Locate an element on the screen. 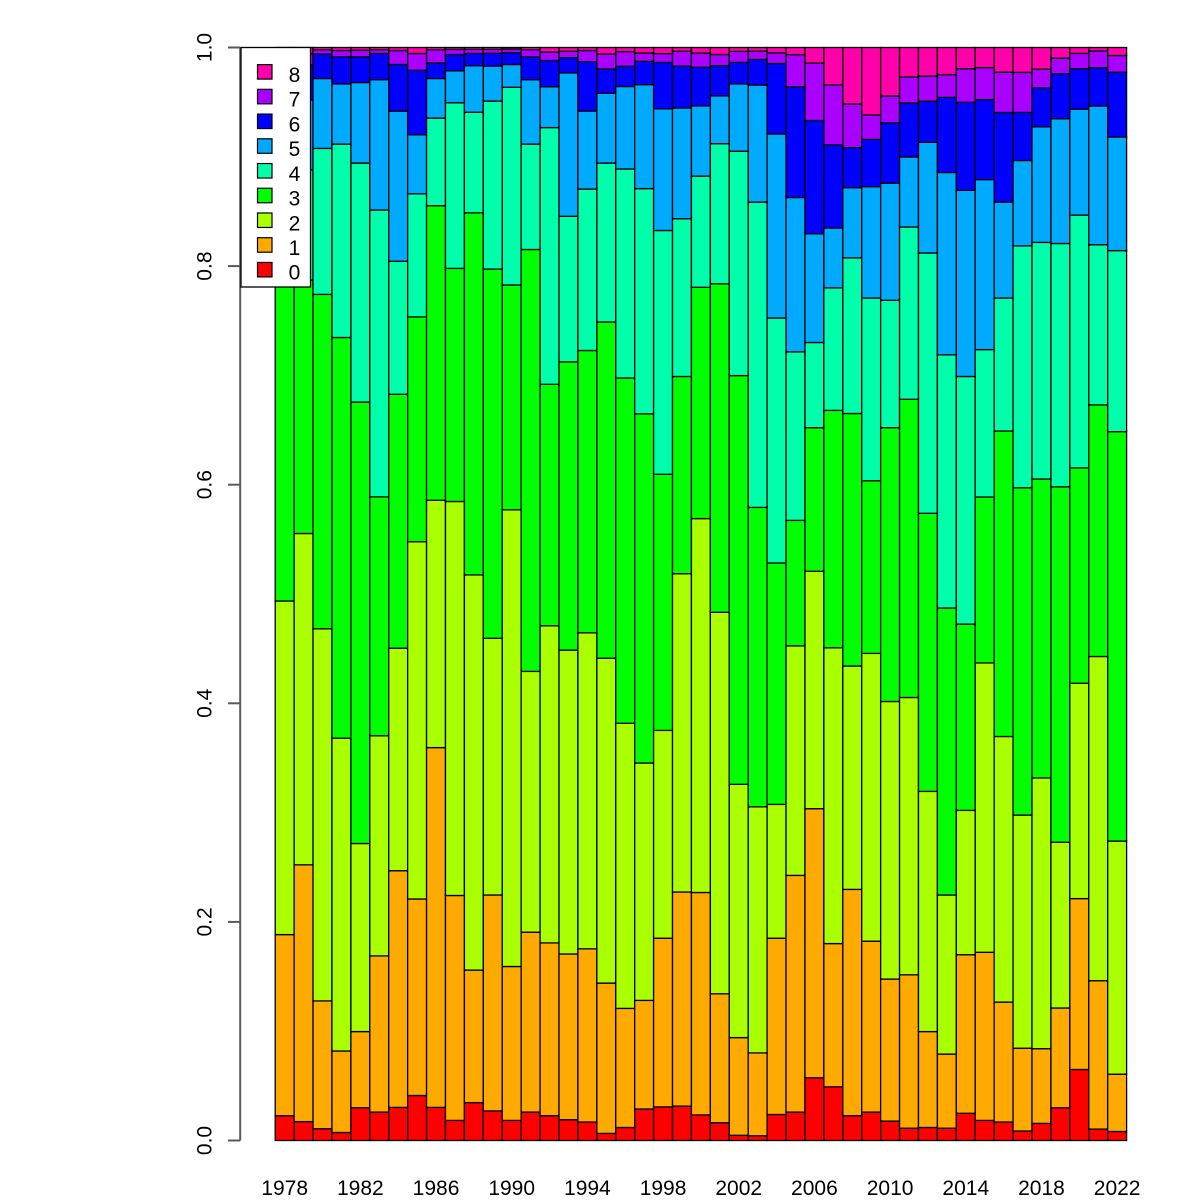 The width and height of the screenshot is (1200, 1200). svg-text: 1978 is located at coordinates (284, 1188).